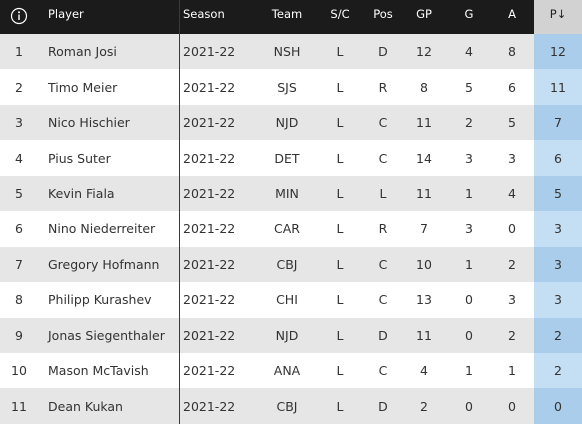  Describe the element at coordinates (558, 158) in the screenshot. I see `points-cell: 6` at that location.